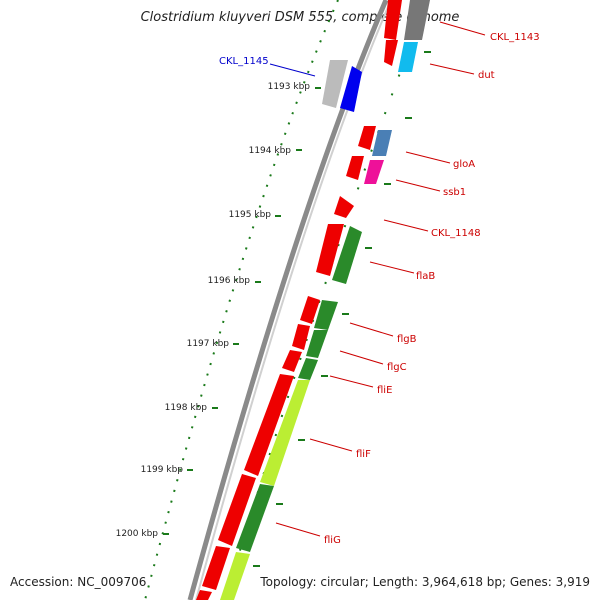  I want to click on gene-ckl1145-blue, so click(351, 89).